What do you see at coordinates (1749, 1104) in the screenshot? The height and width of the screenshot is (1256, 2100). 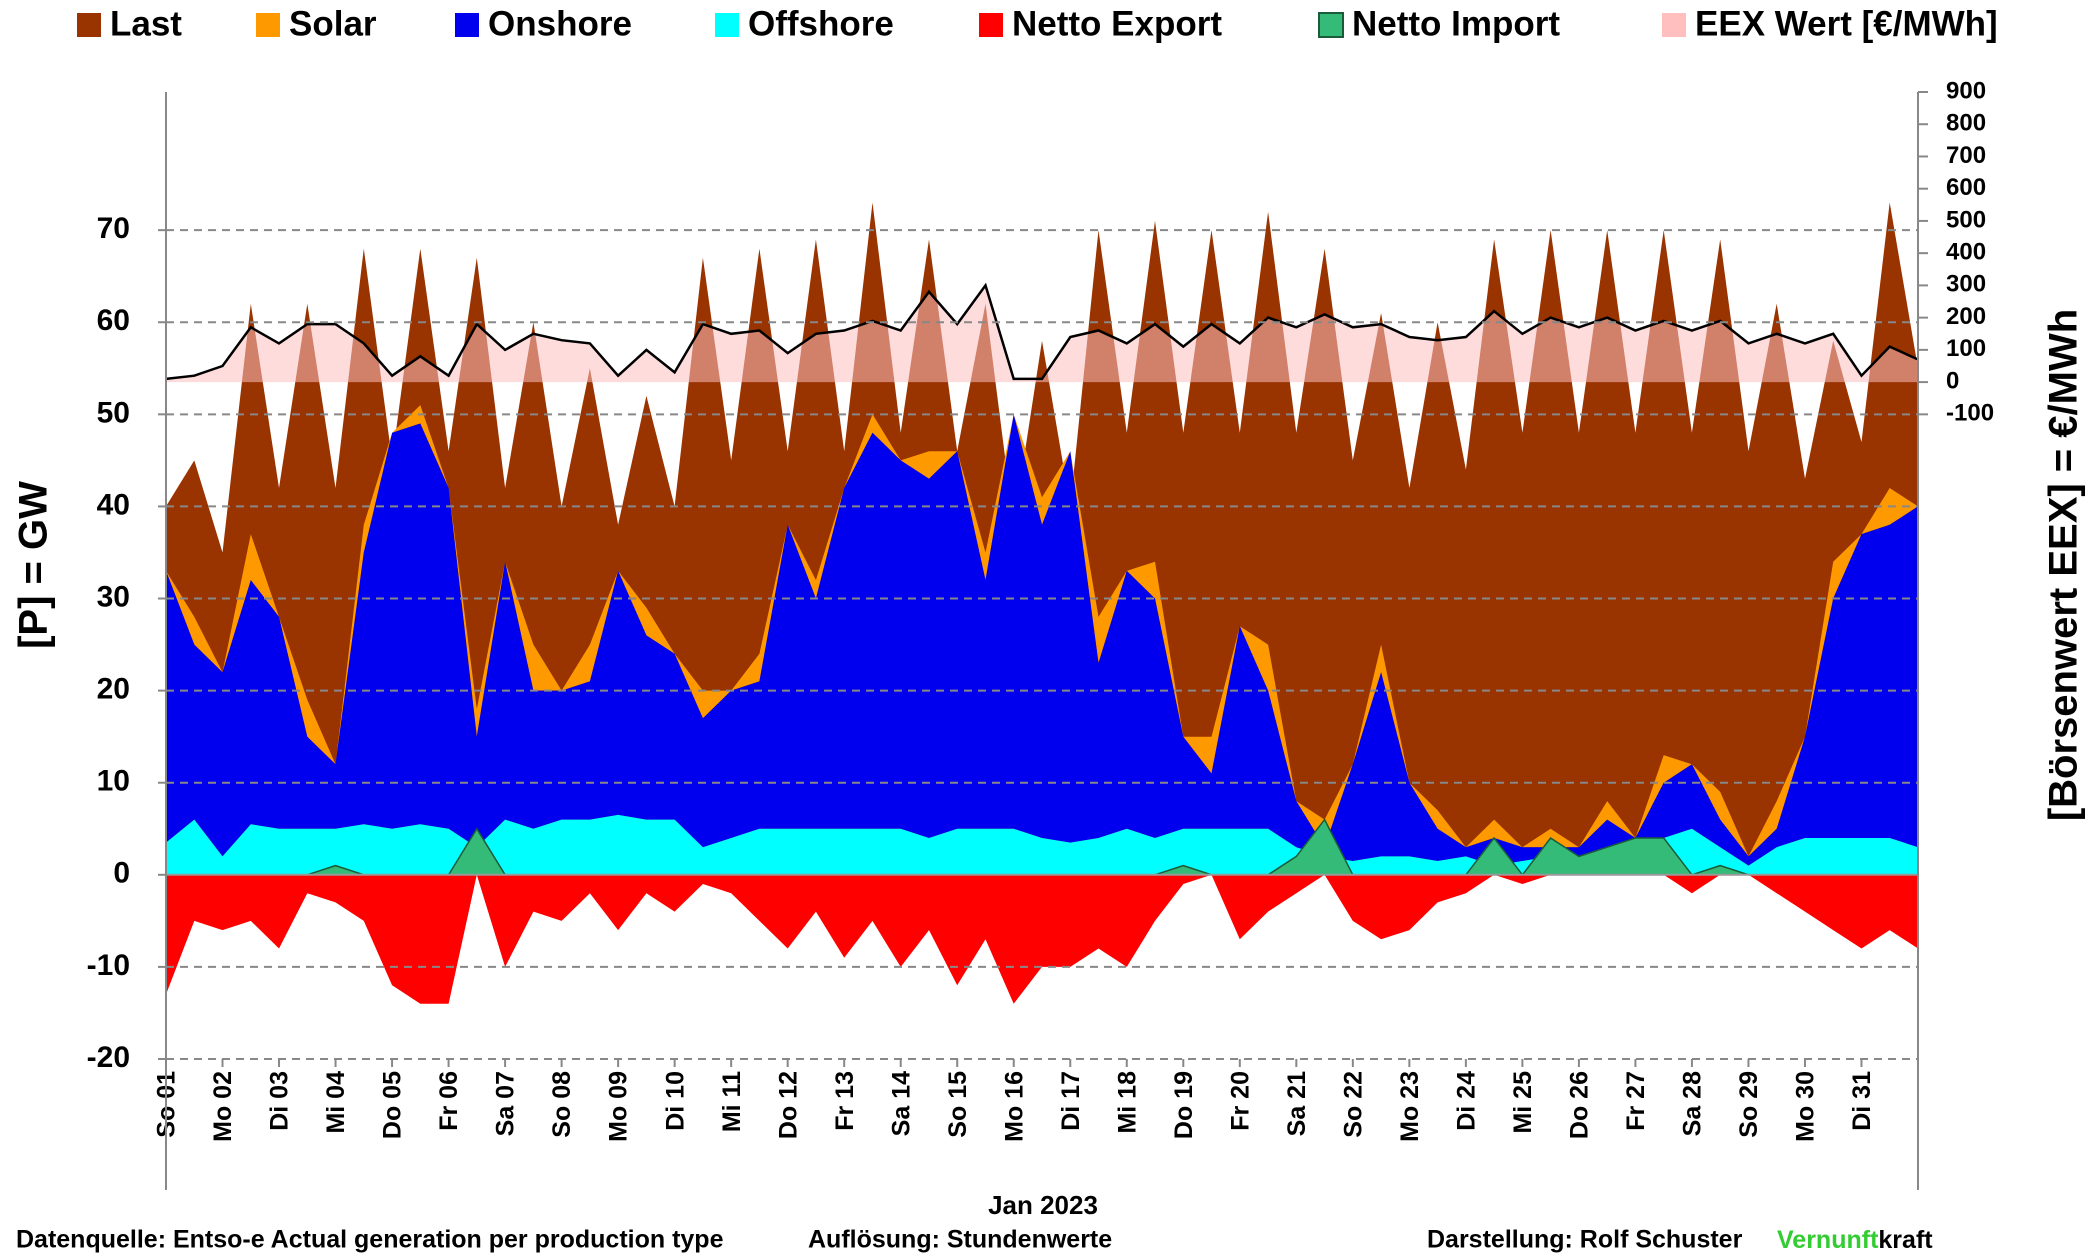 I see `x-tick-label: So 29` at bounding box center [1749, 1104].